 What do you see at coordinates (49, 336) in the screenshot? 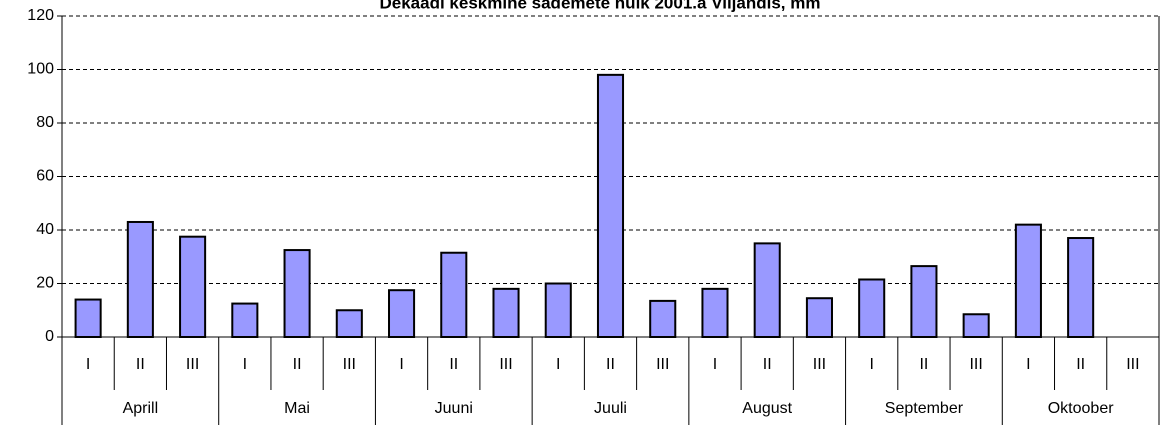
I see `y-tick-label: 0` at bounding box center [49, 336].